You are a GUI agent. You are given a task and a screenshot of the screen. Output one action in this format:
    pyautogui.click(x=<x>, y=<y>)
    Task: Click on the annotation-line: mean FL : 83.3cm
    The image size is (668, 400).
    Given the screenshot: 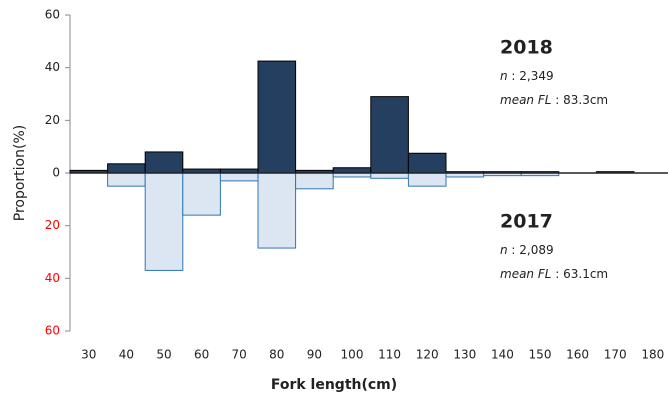 What is the action you would take?
    pyautogui.click(x=554, y=100)
    